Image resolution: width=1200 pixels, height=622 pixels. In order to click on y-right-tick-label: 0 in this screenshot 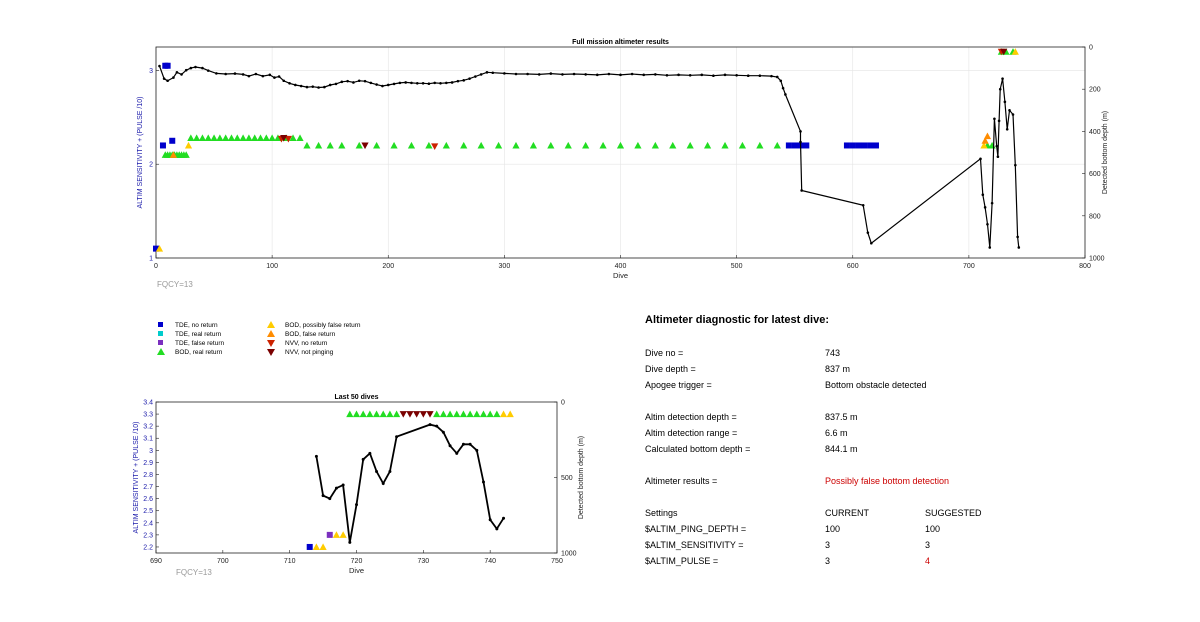, I will do `click(563, 403)`.